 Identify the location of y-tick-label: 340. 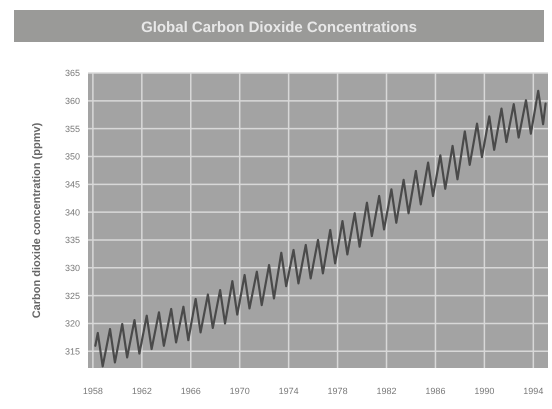
(72, 212).